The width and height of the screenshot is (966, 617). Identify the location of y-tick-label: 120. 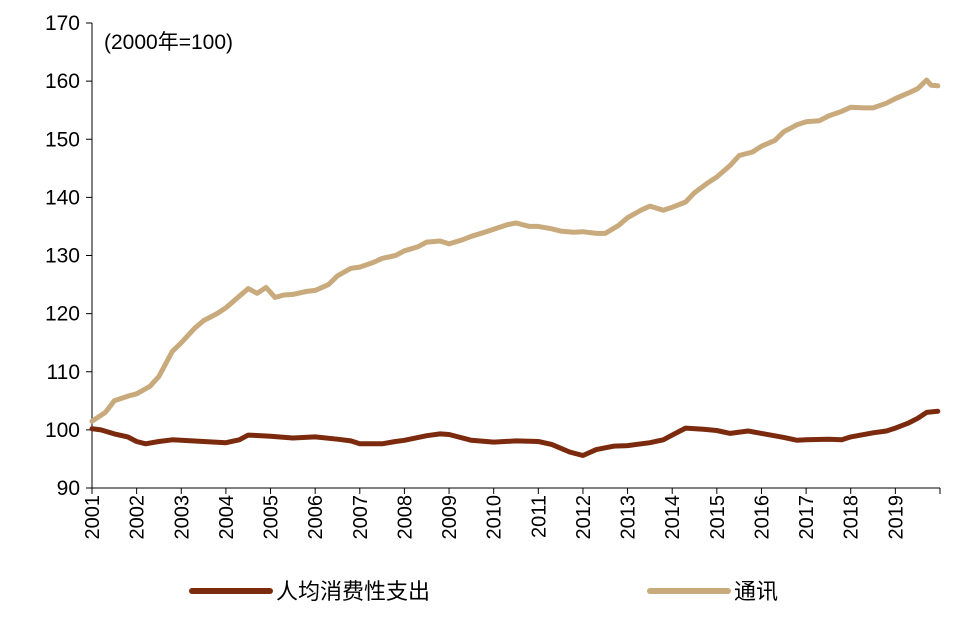
(62, 314).